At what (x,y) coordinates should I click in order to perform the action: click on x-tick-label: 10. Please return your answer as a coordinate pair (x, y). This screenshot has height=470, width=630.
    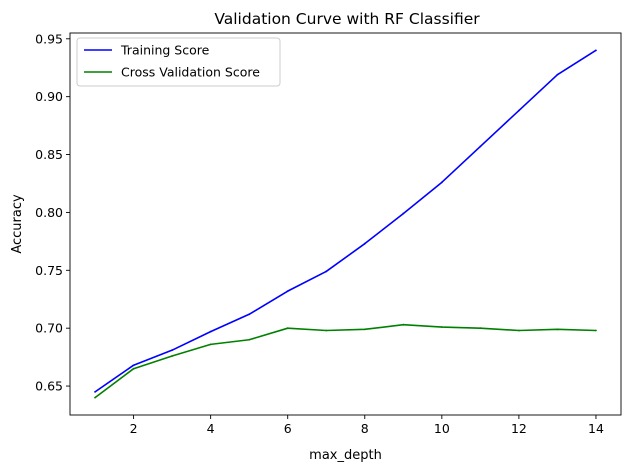
    Looking at the image, I should click on (442, 428).